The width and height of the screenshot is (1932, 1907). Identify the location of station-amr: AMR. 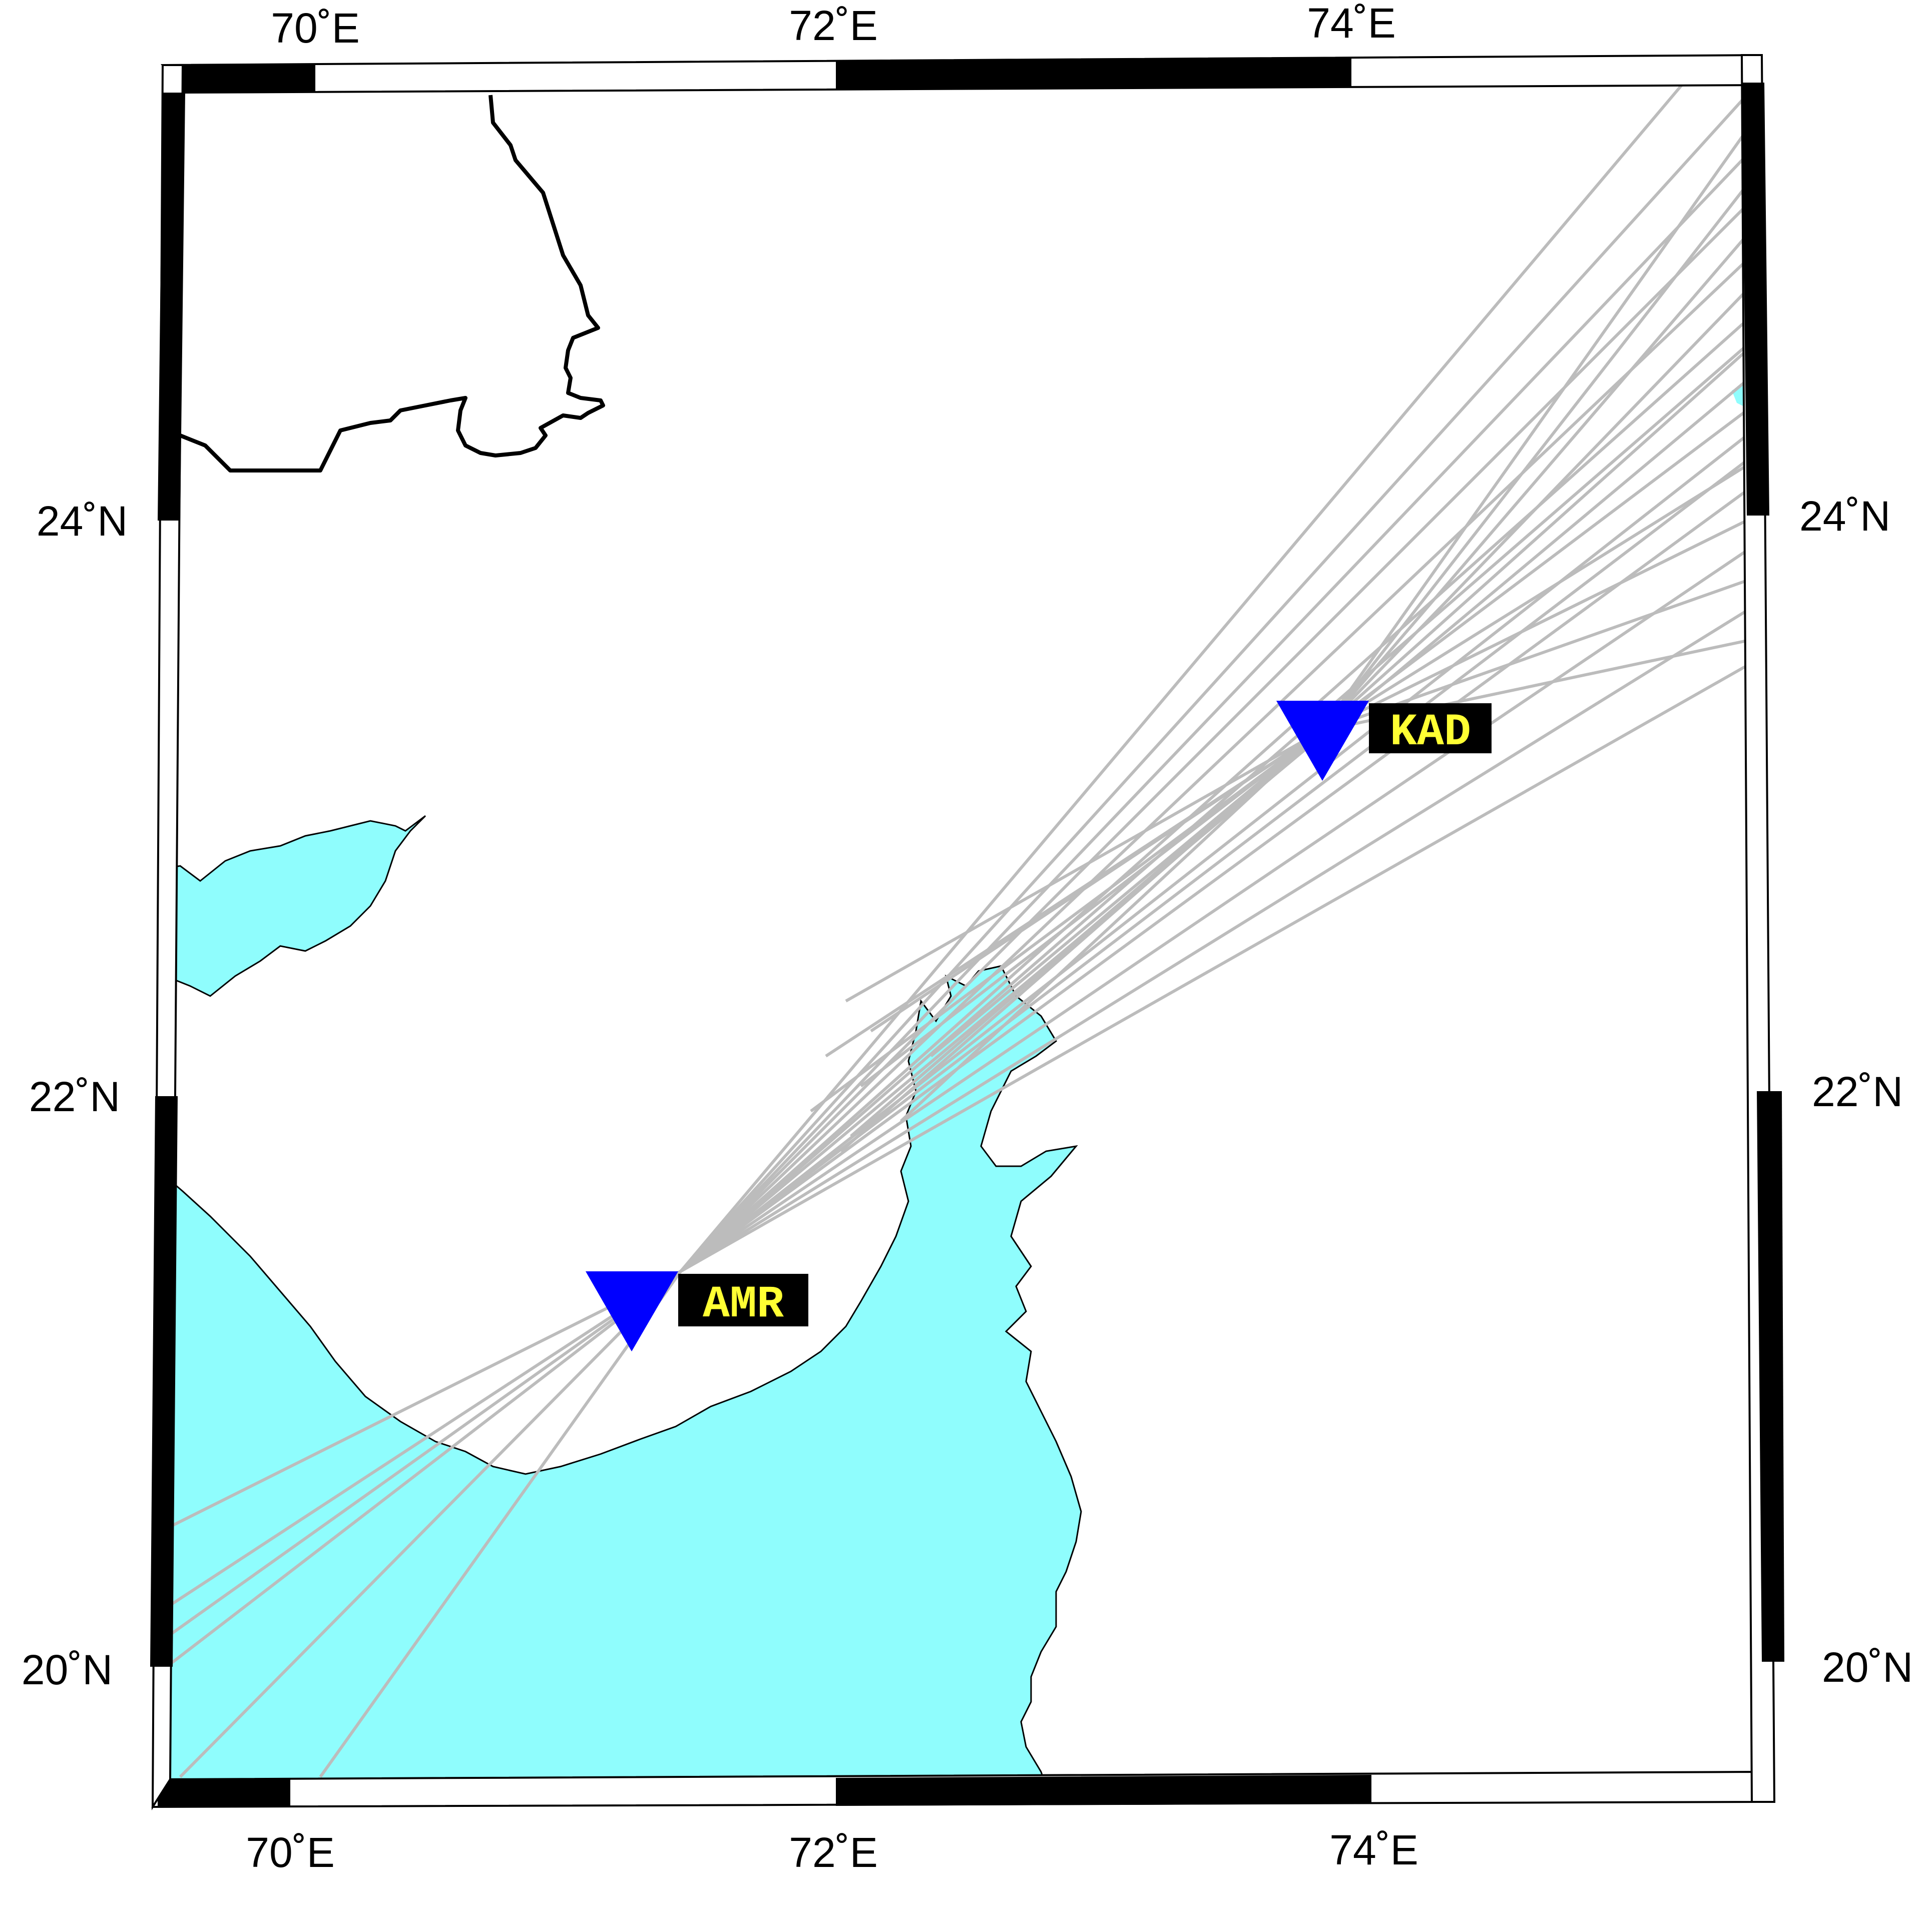
(697, 1311).